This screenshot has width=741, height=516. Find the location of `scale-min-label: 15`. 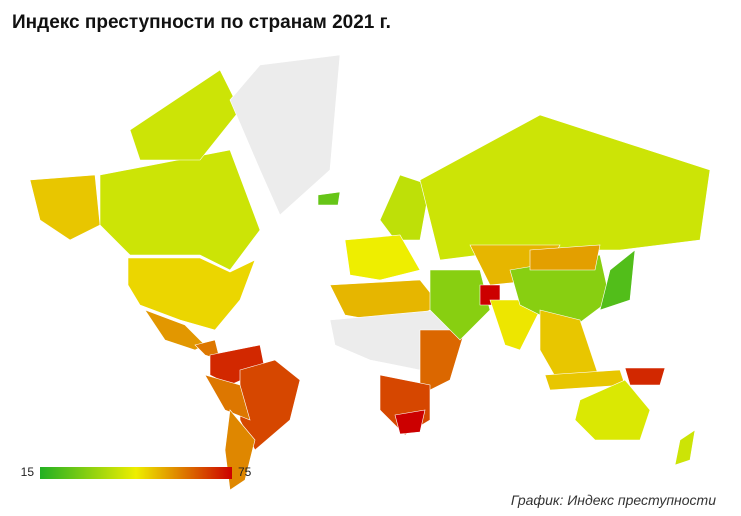

scale-min-label: 15 is located at coordinates (28, 472).